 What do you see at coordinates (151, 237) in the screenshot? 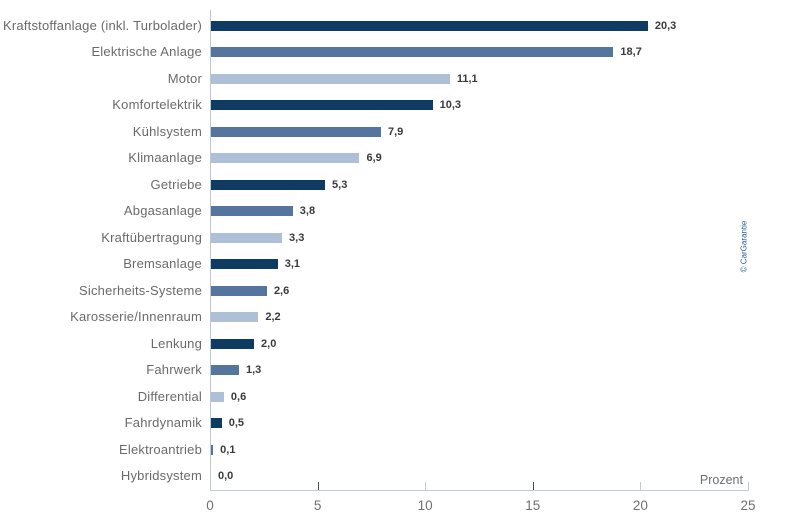
I see `category-label: Kraftübertragung` at bounding box center [151, 237].